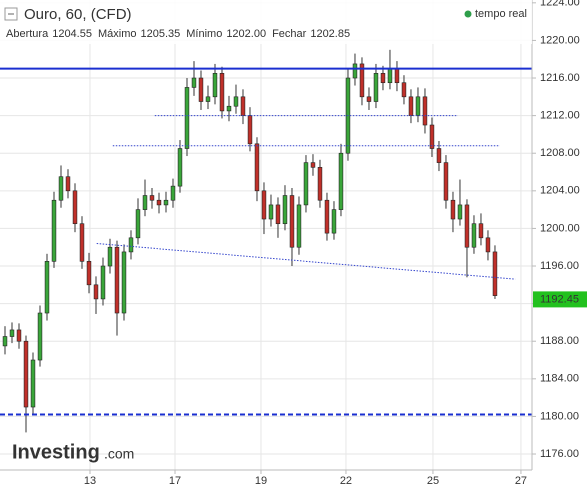 Image resolution: width=587 pixels, height=489 pixels. Describe the element at coordinates (559, 454) in the screenshot. I see `y-tick-label: 1176.00` at that location.